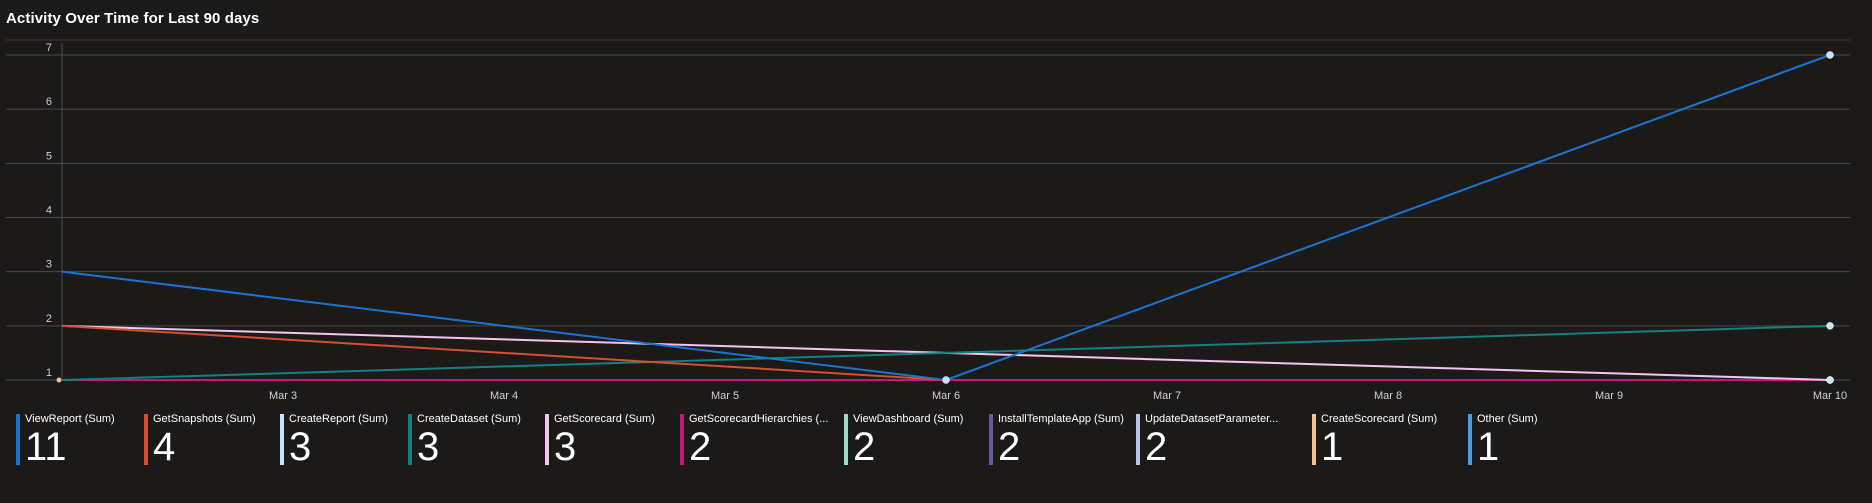 The width and height of the screenshot is (1872, 503). What do you see at coordinates (1503, 440) in the screenshot?
I see `legend-item: Other (Sum) 1` at bounding box center [1503, 440].